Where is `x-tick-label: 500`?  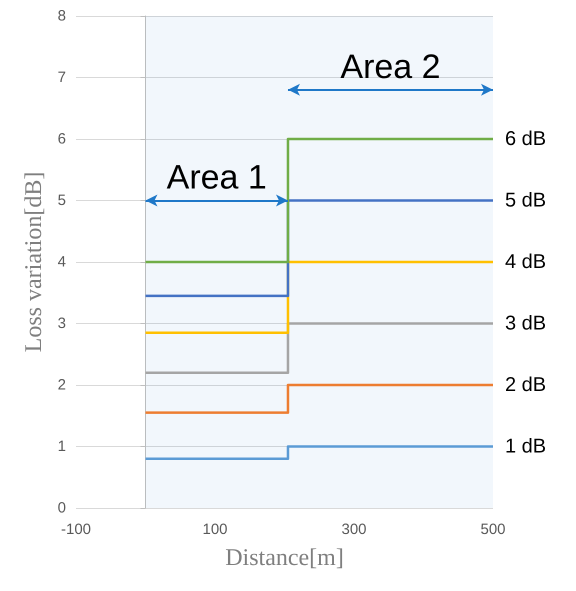
x-tick-label: 500 is located at coordinates (493, 529).